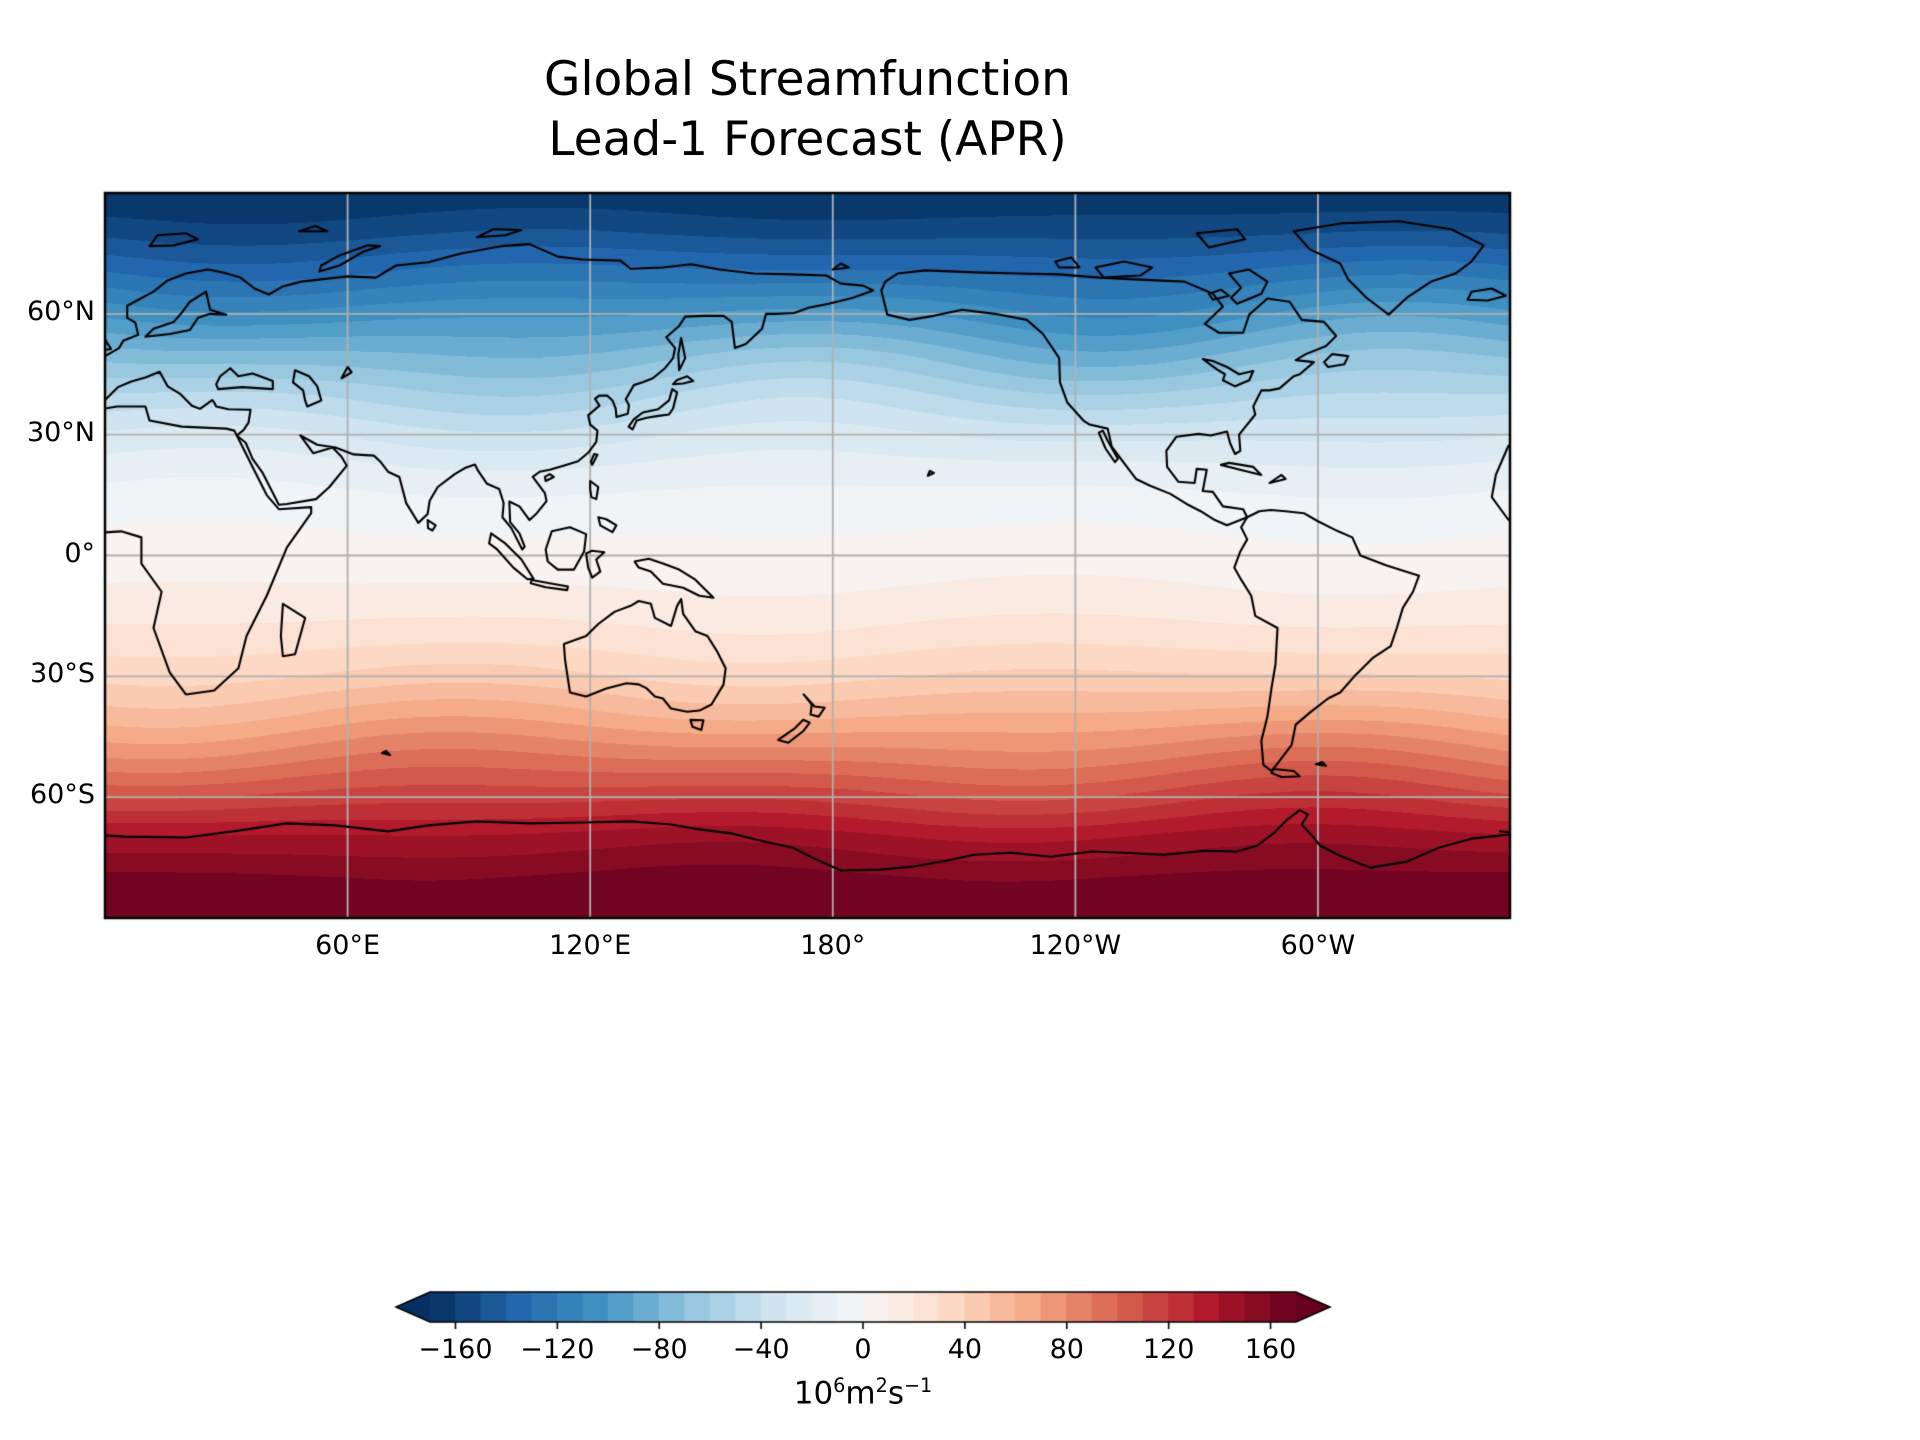  I want to click on chart-title-line1: Global Streamfunction, so click(807, 79).